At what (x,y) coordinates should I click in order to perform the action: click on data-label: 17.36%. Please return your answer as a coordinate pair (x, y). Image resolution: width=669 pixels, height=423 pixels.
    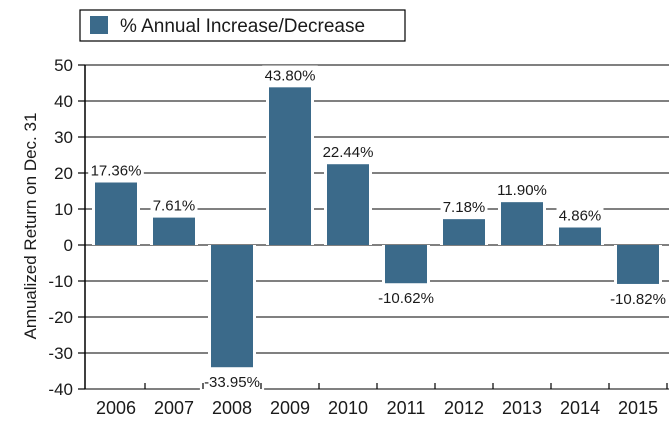
    Looking at the image, I should click on (116, 171).